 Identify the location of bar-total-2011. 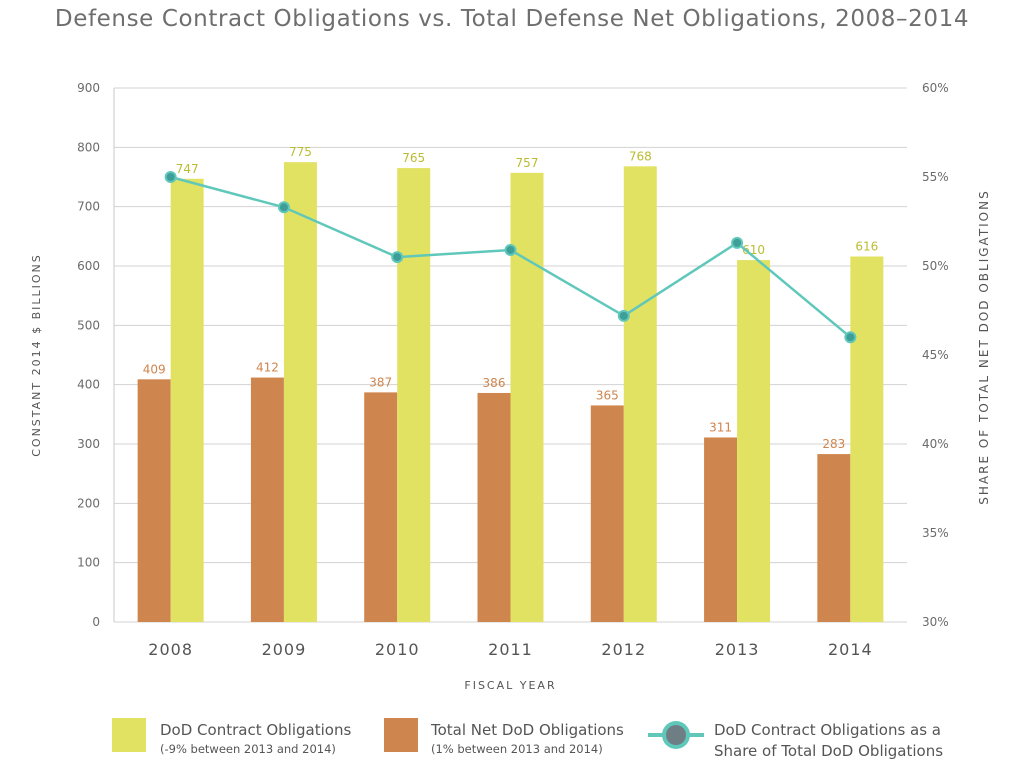
(494, 507).